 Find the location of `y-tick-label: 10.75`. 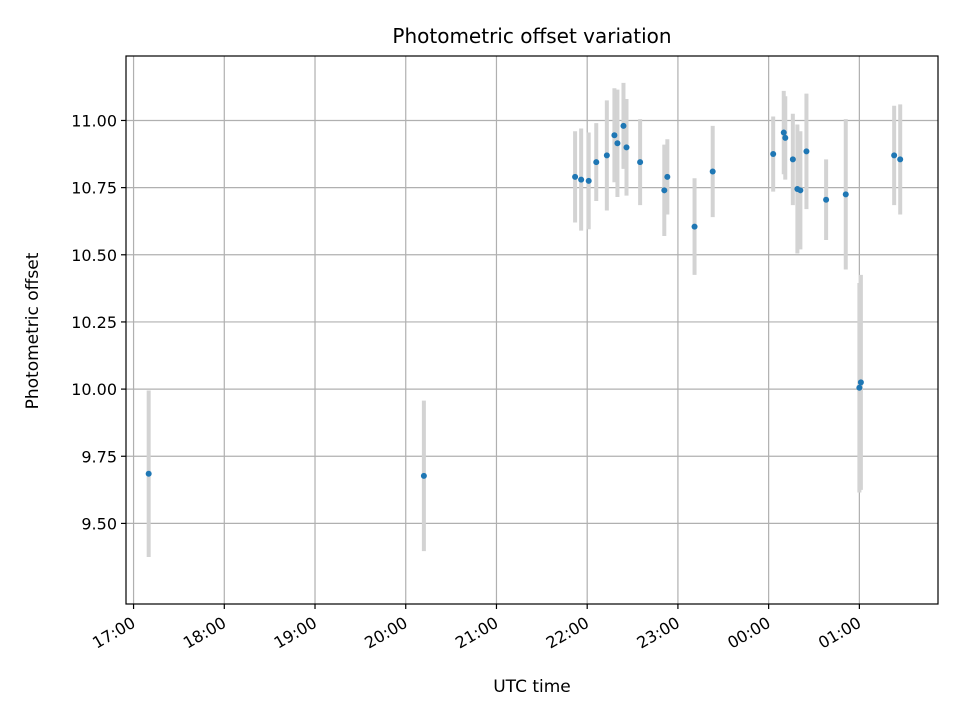

y-tick-label: 10.75 is located at coordinates (94, 188).